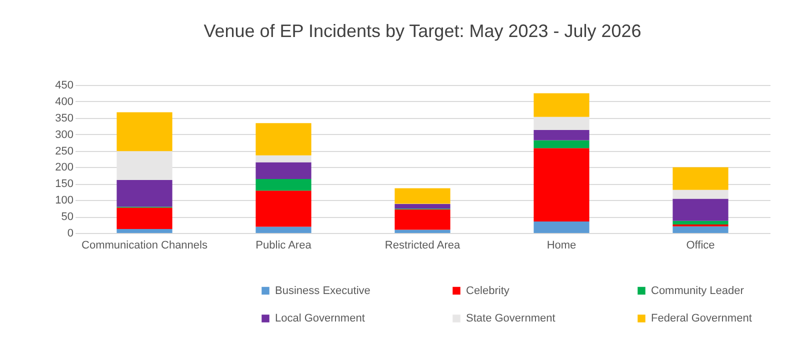 This screenshot has width=800, height=344. What do you see at coordinates (64, 168) in the screenshot?
I see `y-tick-label: 200` at bounding box center [64, 168].